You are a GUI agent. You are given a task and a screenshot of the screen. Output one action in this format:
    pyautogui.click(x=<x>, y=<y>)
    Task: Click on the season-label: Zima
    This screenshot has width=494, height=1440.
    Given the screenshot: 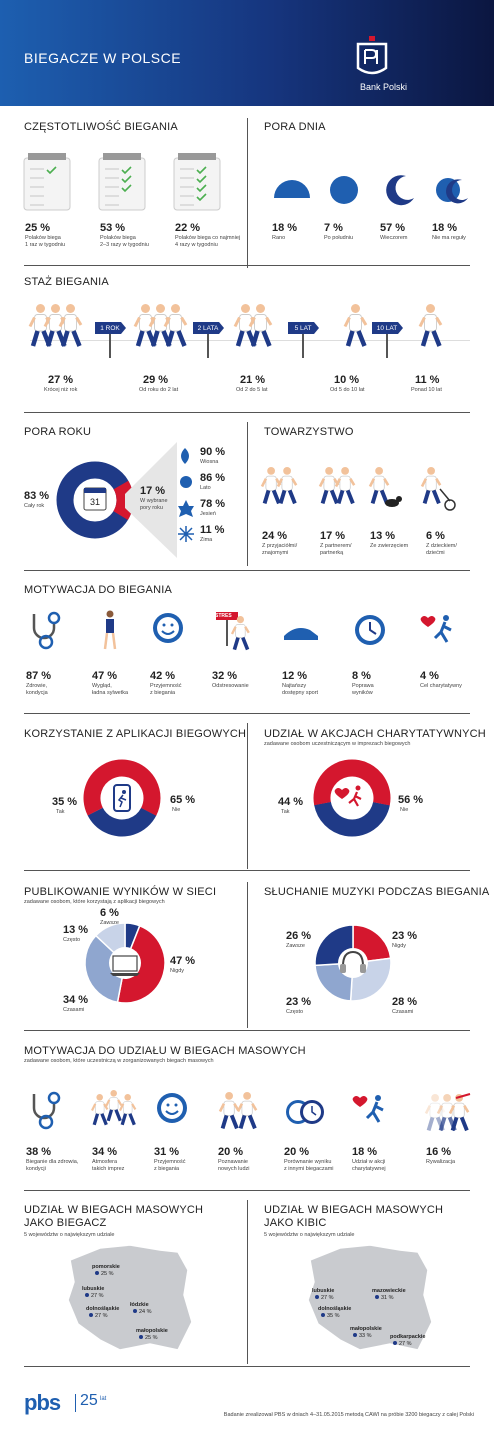 What is the action you would take?
    pyautogui.click(x=206, y=540)
    